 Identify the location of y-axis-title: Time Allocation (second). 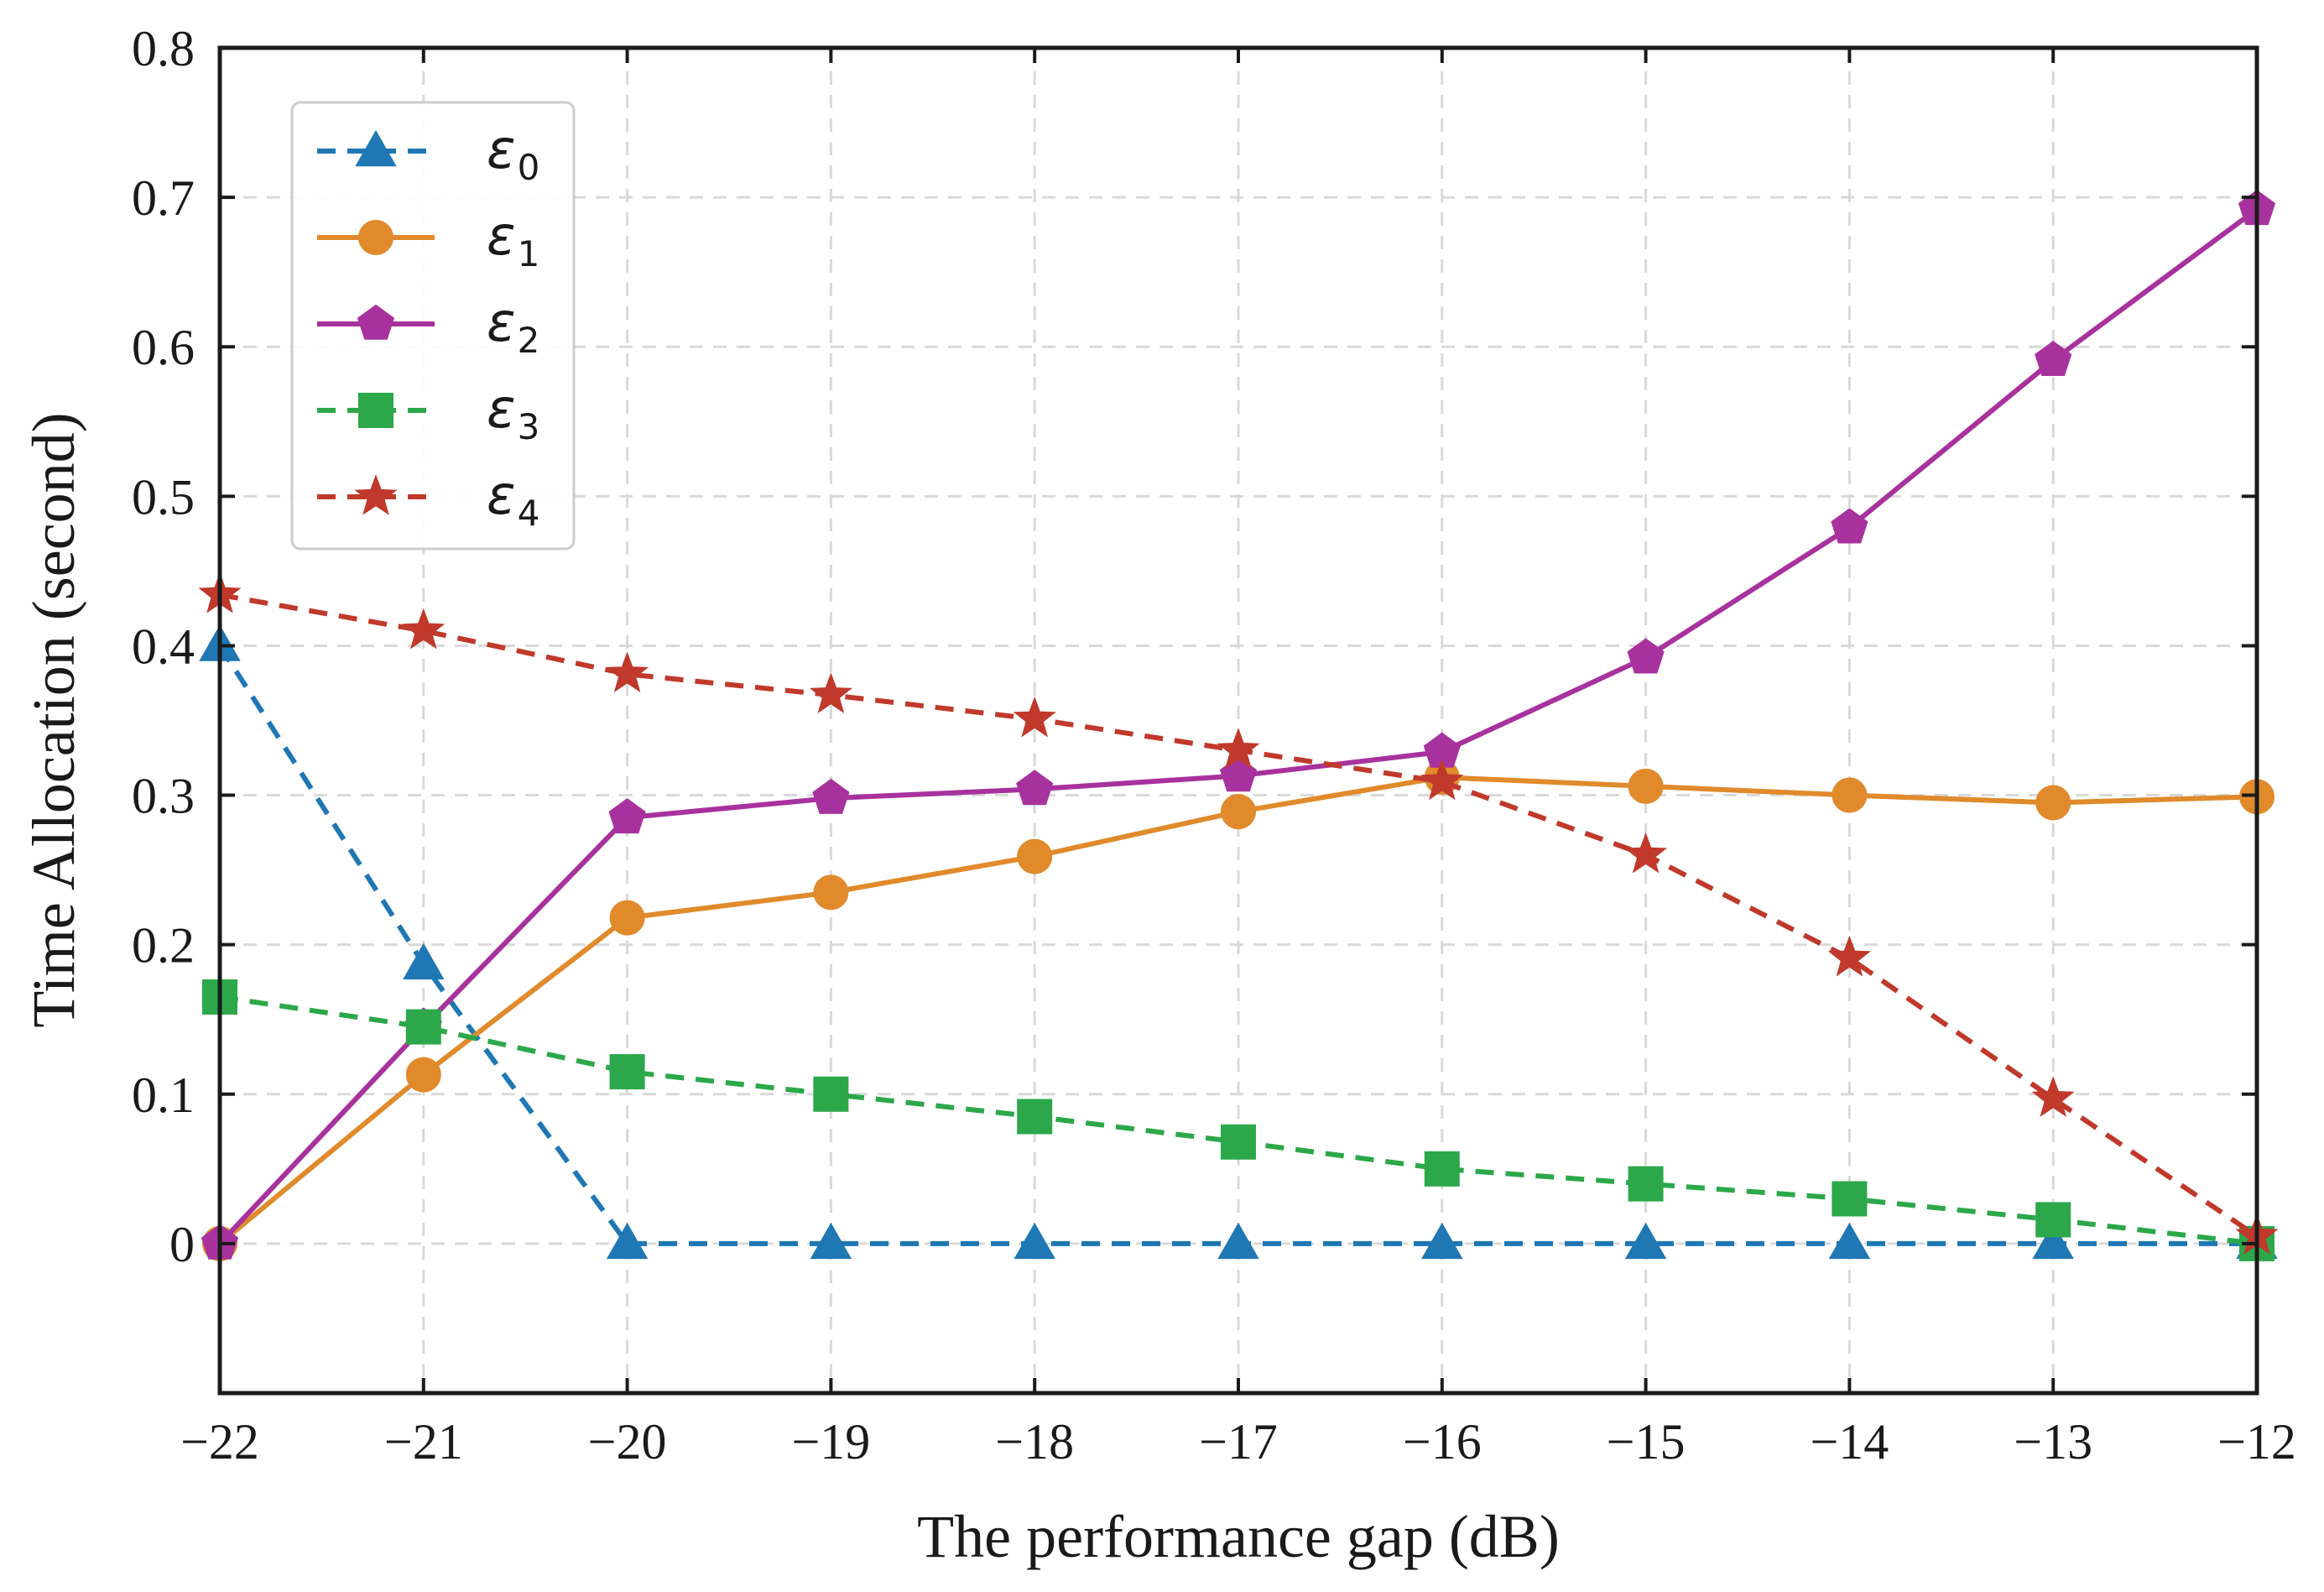
(53, 719).